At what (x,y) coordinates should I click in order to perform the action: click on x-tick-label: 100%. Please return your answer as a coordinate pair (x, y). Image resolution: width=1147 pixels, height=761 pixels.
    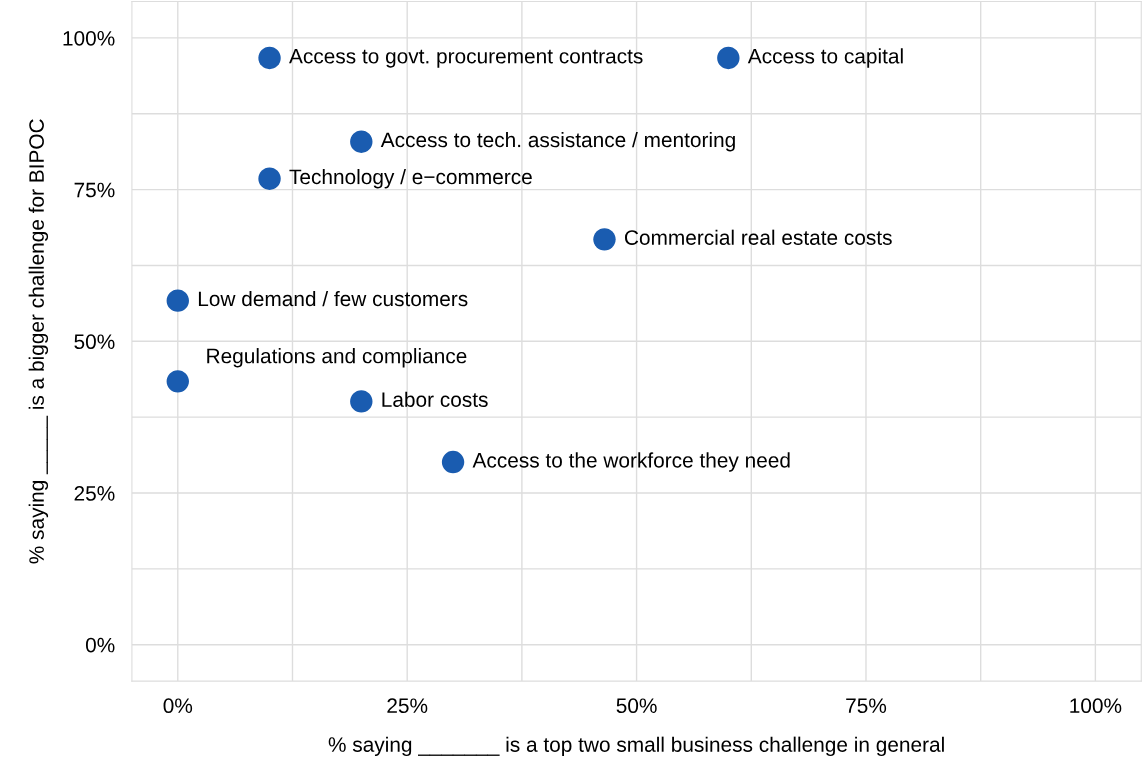
    Looking at the image, I should click on (1096, 706).